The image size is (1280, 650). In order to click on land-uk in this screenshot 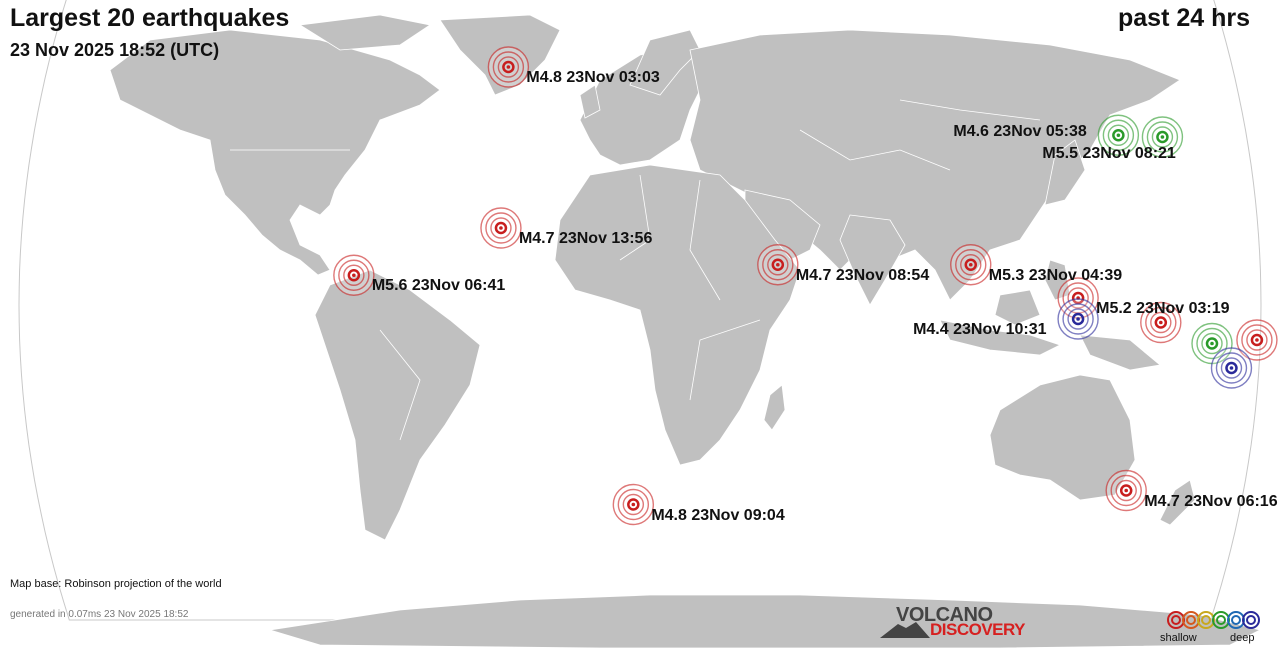, I will do `click(590, 101)`.